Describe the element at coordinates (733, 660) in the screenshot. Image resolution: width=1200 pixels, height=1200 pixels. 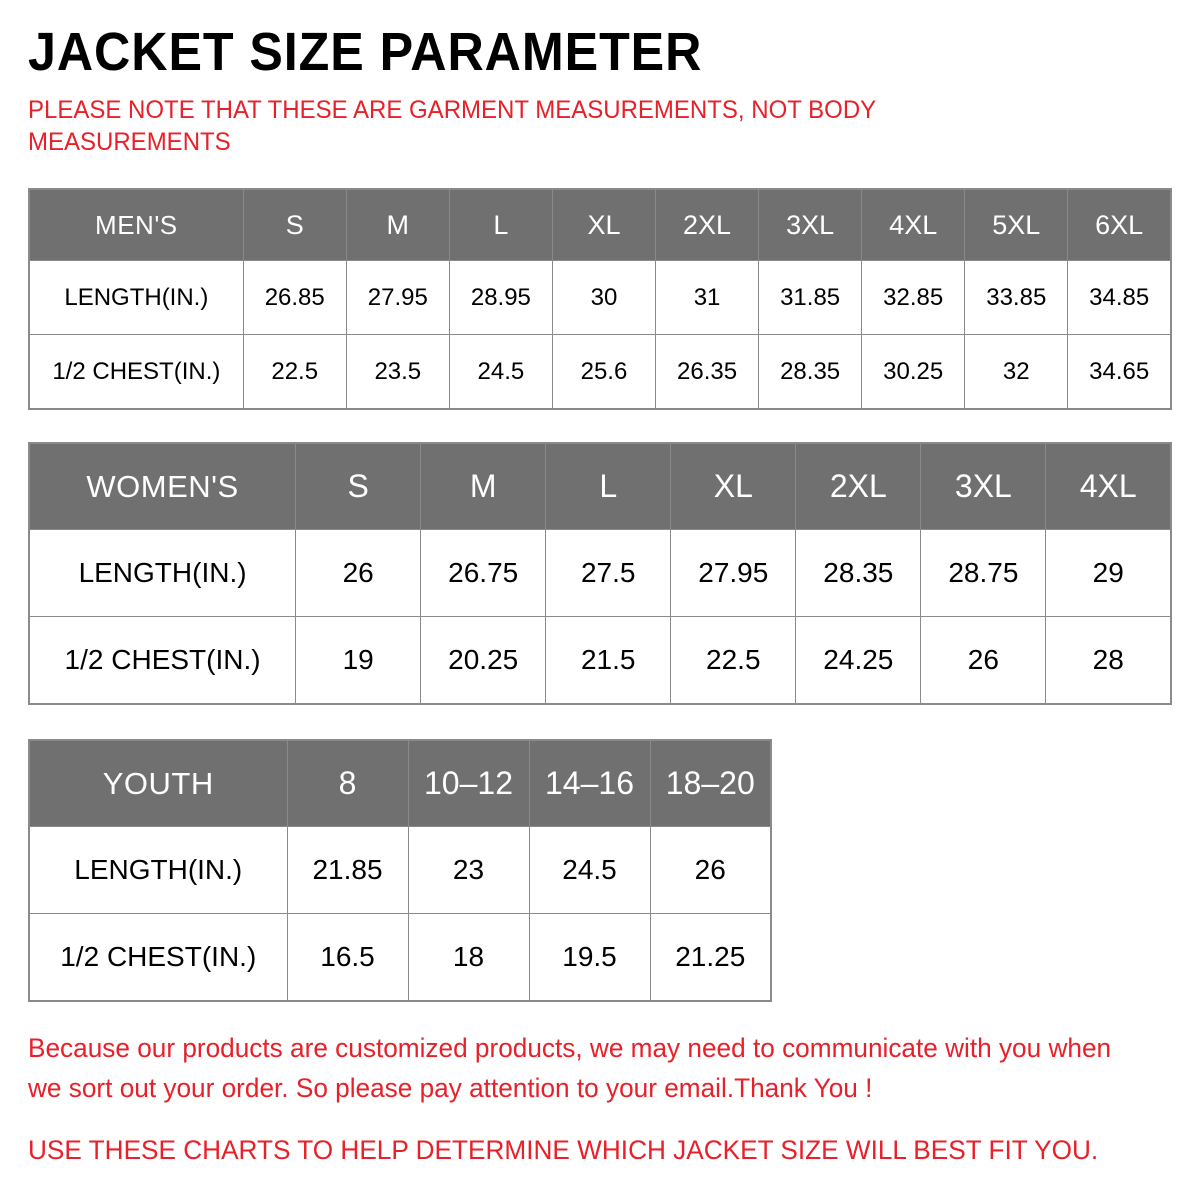
I see `womens-measure-value: 22.5` at that location.